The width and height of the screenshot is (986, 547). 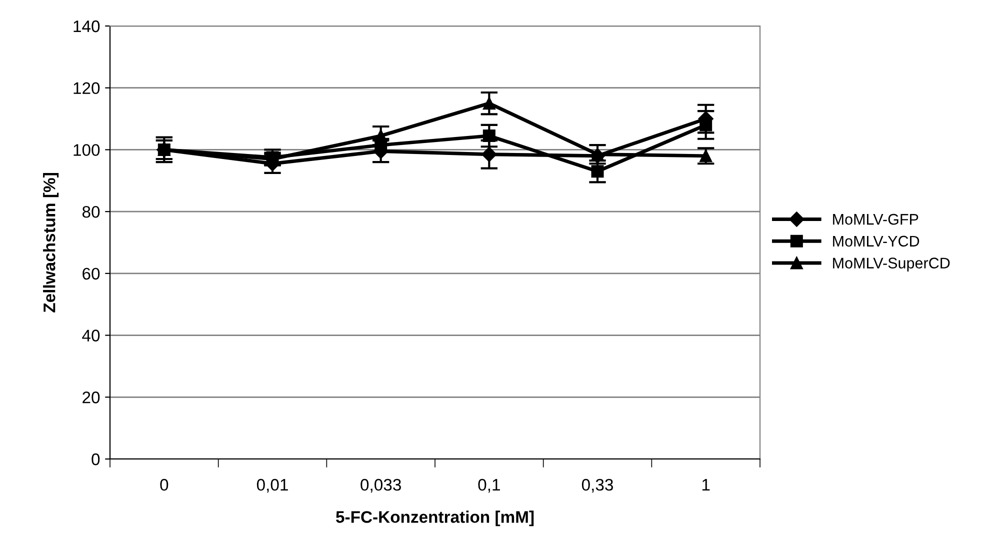 What do you see at coordinates (51, 242) in the screenshot?
I see `y-axis-title: Zellwachstum [%]` at bounding box center [51, 242].